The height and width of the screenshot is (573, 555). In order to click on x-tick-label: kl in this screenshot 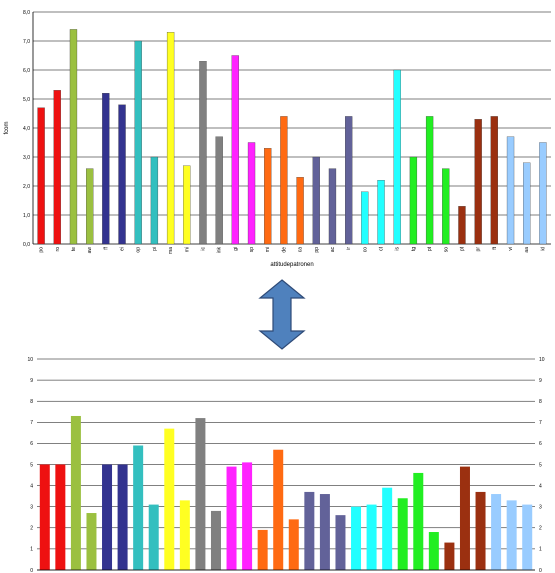, I will do `click(543, 249)`.